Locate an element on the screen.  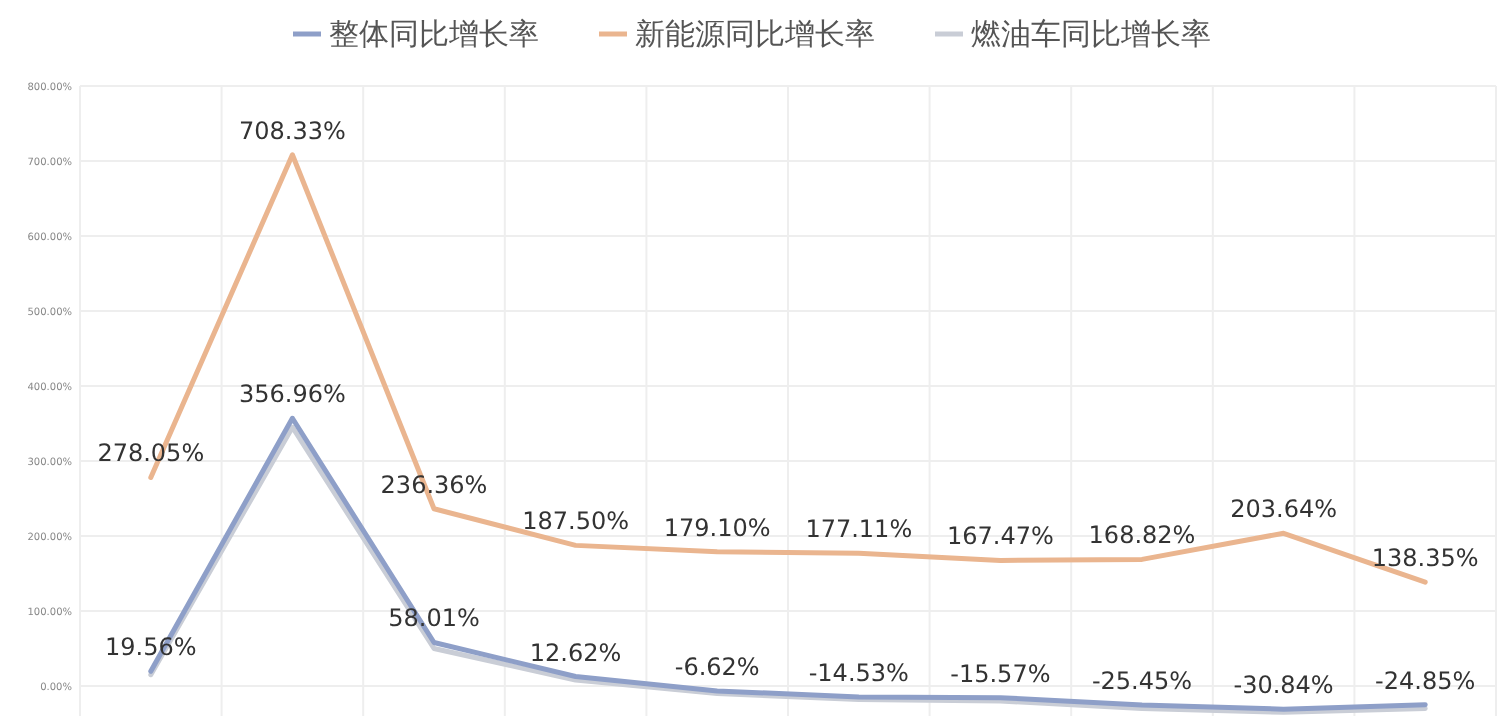
data-label: 168.82% is located at coordinates (1142, 535).